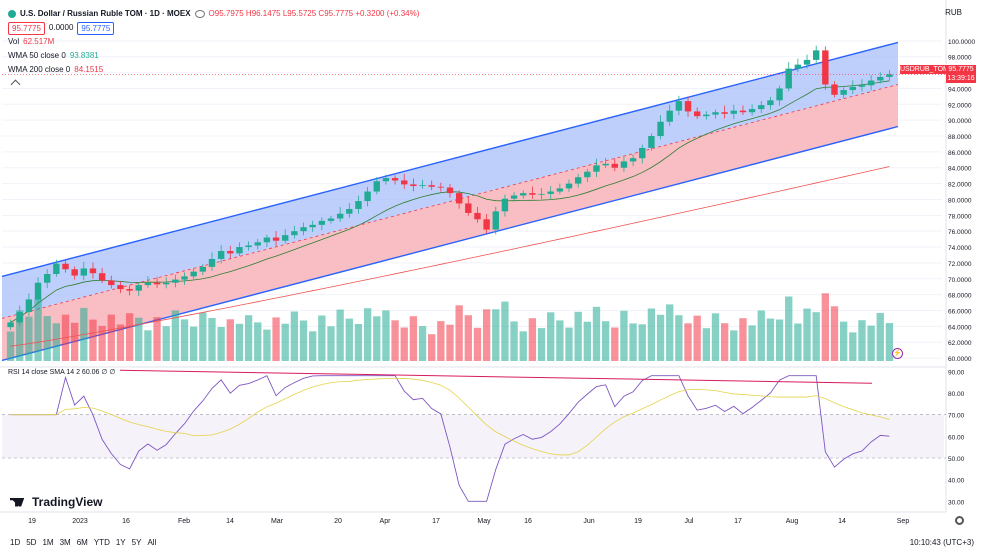 The height and width of the screenshot is (556, 982). Describe the element at coordinates (101, 542) in the screenshot. I see `timeframe-ytd: YTD` at that location.